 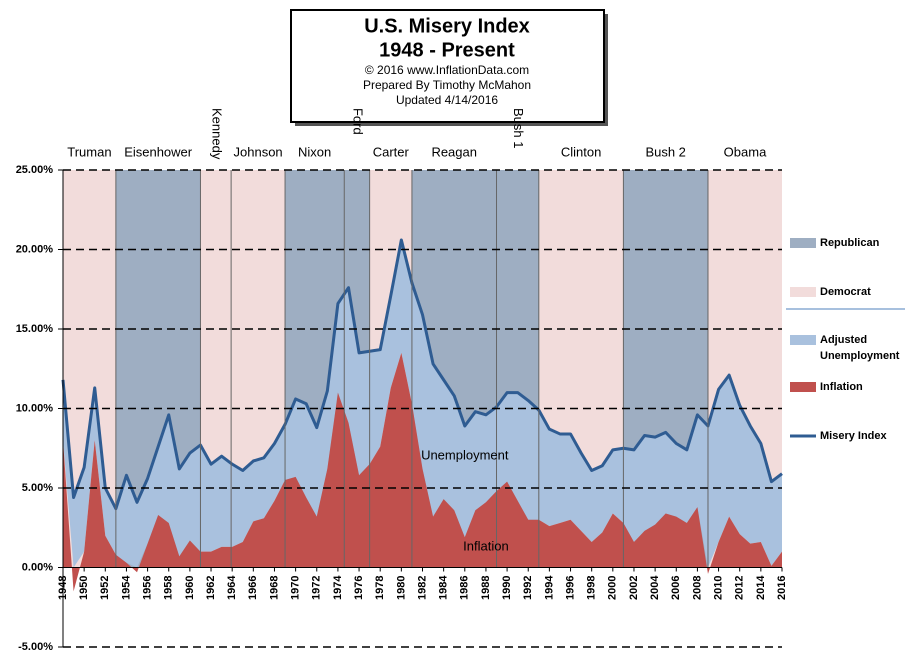 I want to click on legend-label: Inflation, so click(x=841, y=387).